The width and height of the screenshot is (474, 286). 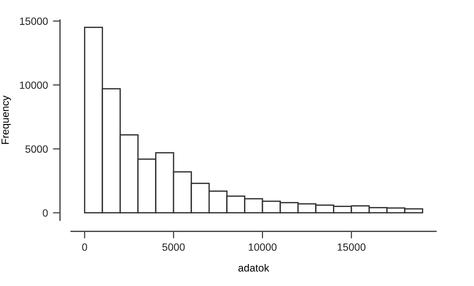 What do you see at coordinates (254, 268) in the screenshot?
I see `x-axis-title: adatok` at bounding box center [254, 268].